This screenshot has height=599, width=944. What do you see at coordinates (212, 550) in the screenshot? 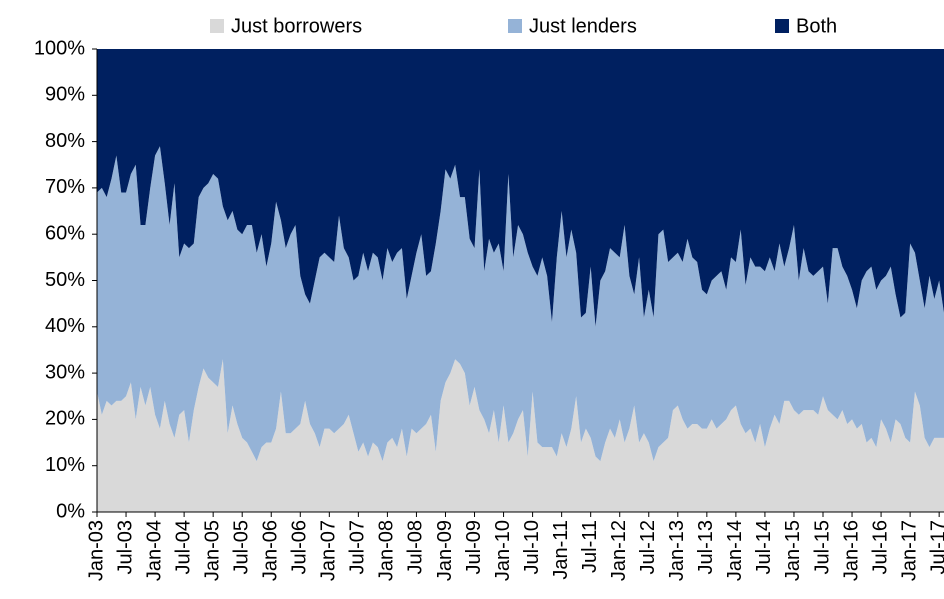
I see `x-tick-label: Jan-05` at bounding box center [212, 550].